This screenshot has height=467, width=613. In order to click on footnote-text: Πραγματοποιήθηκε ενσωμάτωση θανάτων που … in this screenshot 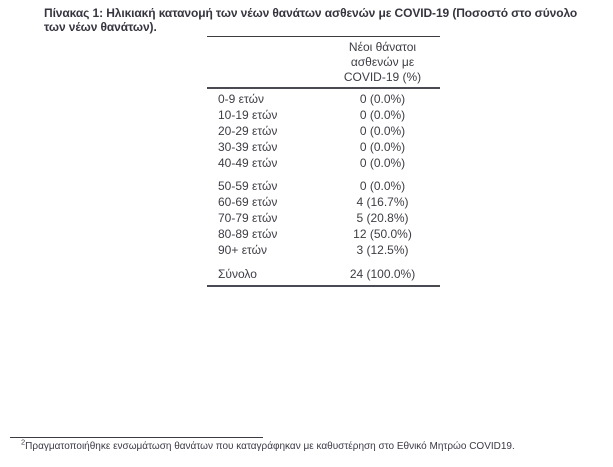, I will do `click(270, 446)`.